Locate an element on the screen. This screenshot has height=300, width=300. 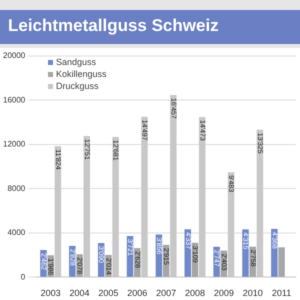
x-tick-label: 2004 is located at coordinates (80, 293).